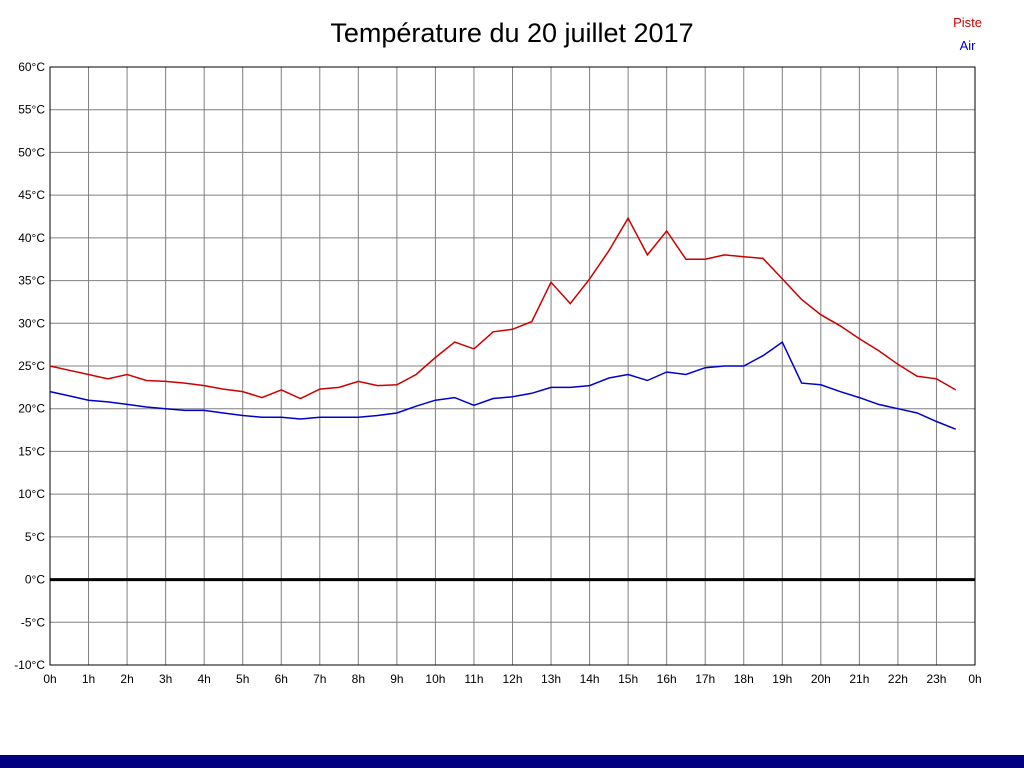 Image resolution: width=1024 pixels, height=768 pixels. What do you see at coordinates (165, 679) in the screenshot?
I see `x-tick-label: 3h` at bounding box center [165, 679].